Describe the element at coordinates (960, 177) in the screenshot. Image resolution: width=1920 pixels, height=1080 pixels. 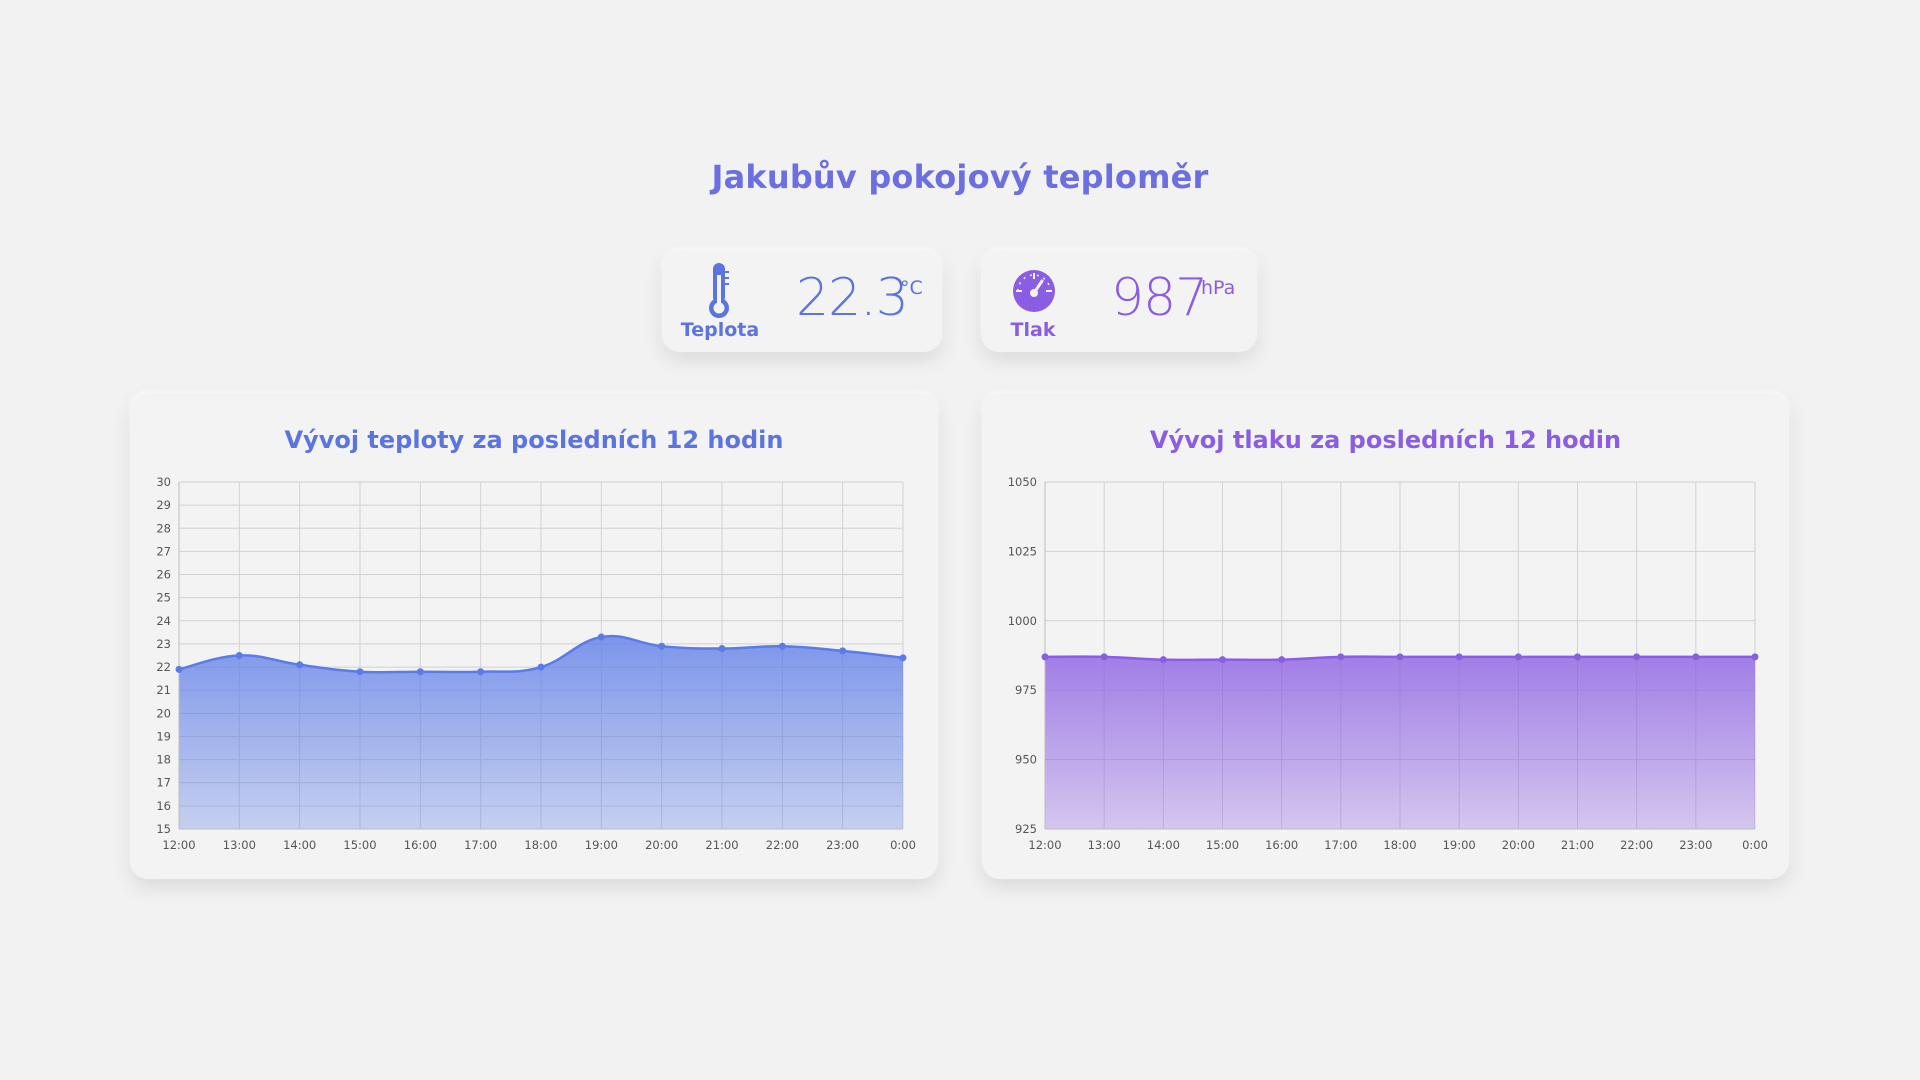
I see `page-title: Jakubův pokojový teploměr` at that location.